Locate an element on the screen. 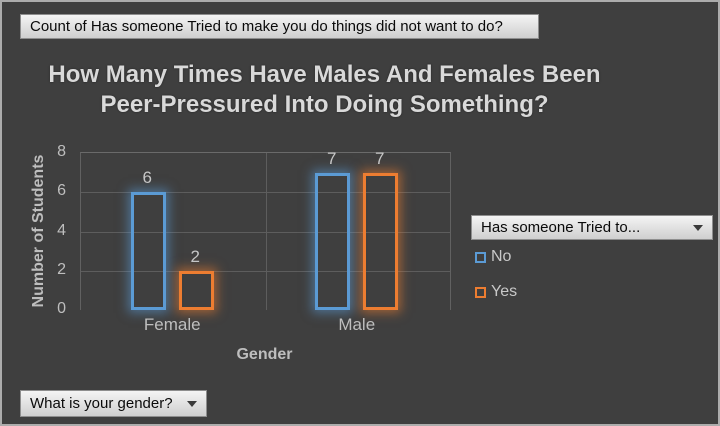  axis-field-label: What is your gender? is located at coordinates (101, 403).